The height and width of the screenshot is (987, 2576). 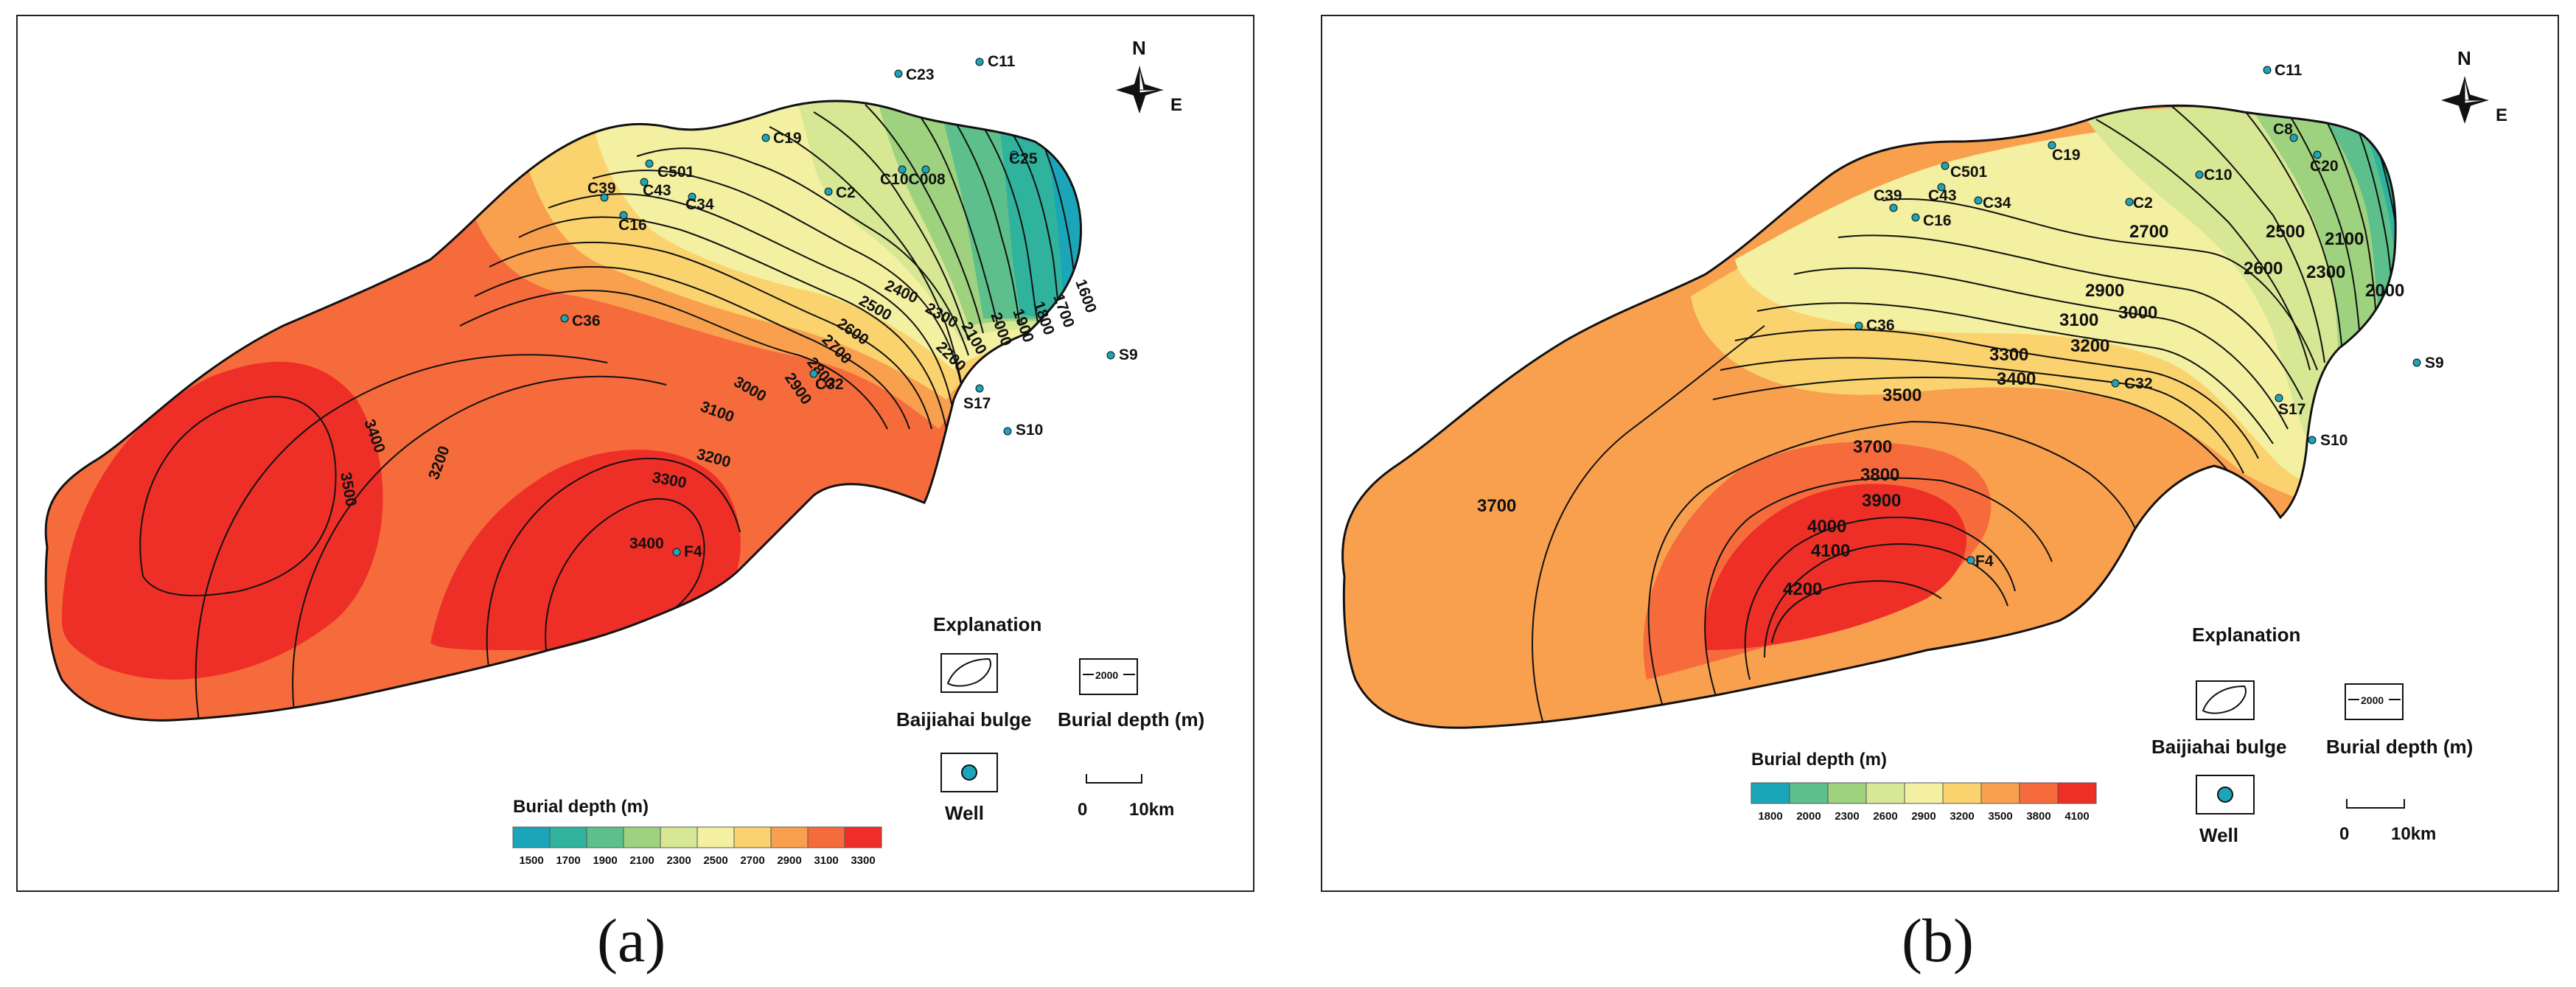 I want to click on contour-label: 4000, so click(x=1827, y=527).